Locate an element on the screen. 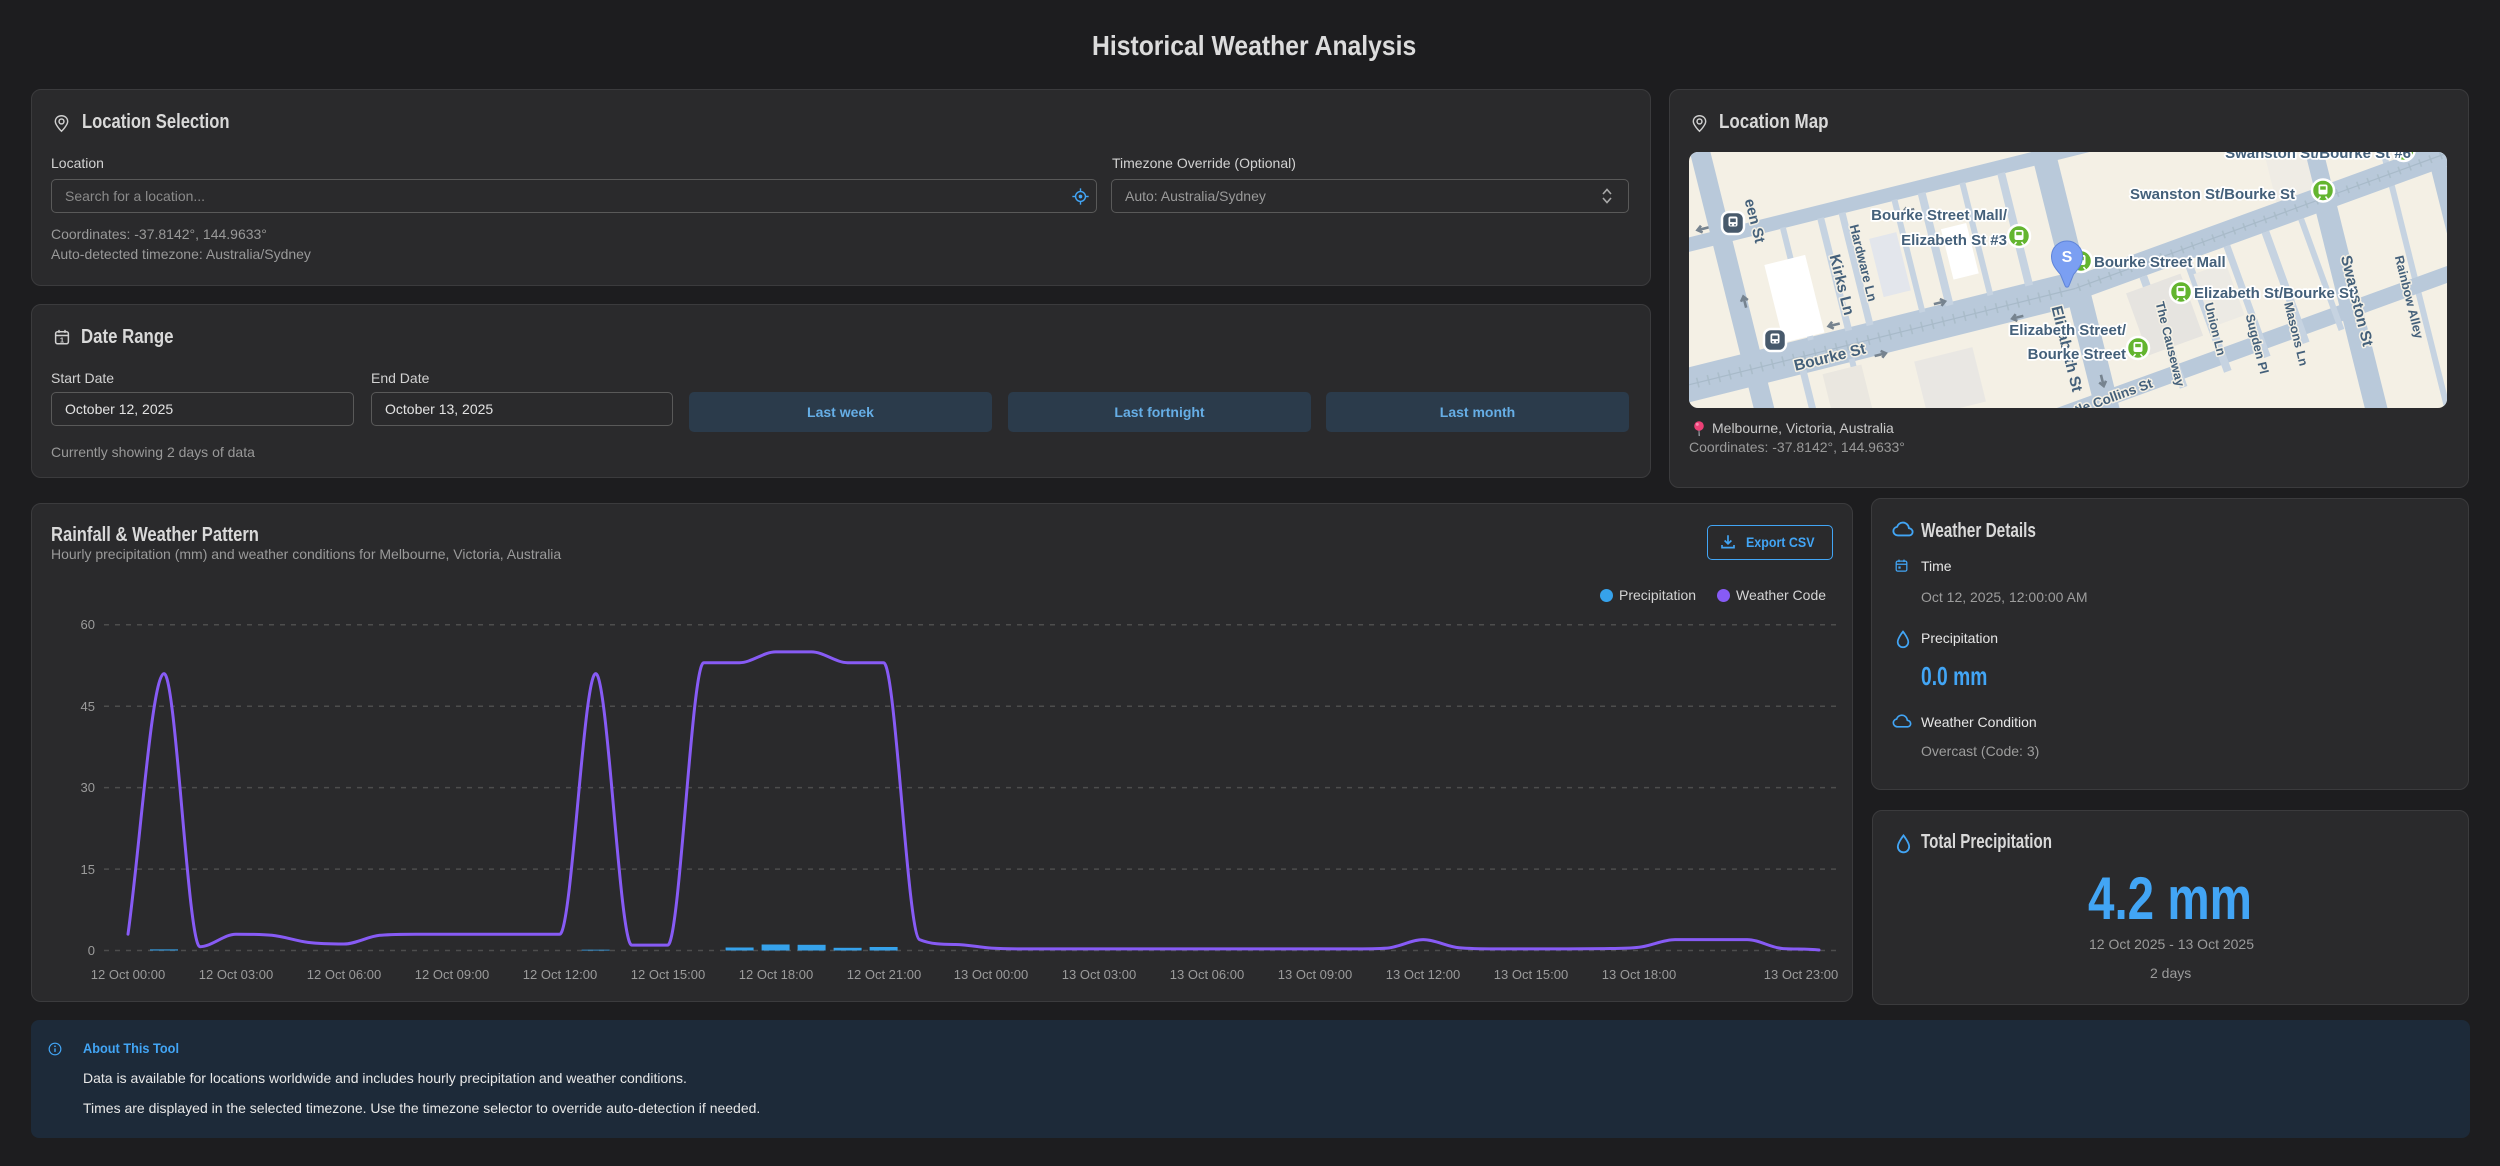 The width and height of the screenshot is (2500, 1166). svg-text: 45 is located at coordinates (88, 706).